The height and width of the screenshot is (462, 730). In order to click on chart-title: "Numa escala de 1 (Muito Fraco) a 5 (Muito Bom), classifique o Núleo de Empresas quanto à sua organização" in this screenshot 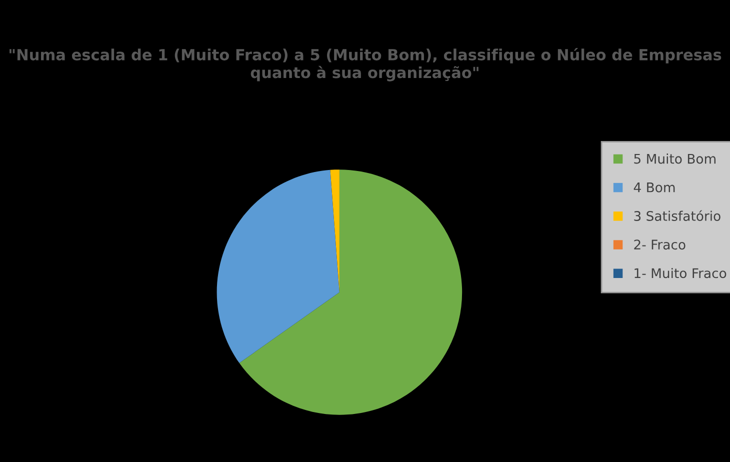, I will do `click(366, 65)`.